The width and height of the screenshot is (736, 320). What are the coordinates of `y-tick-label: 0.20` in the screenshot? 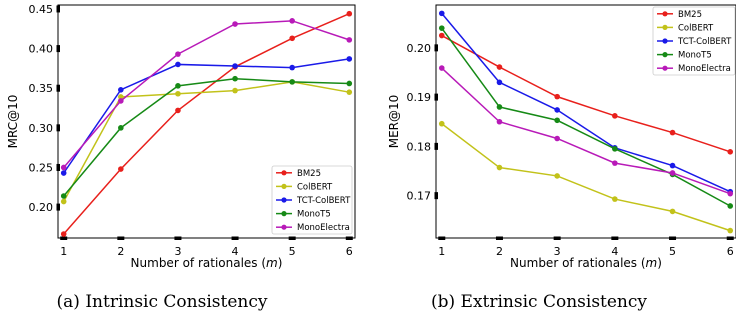 It's located at (419, 48).